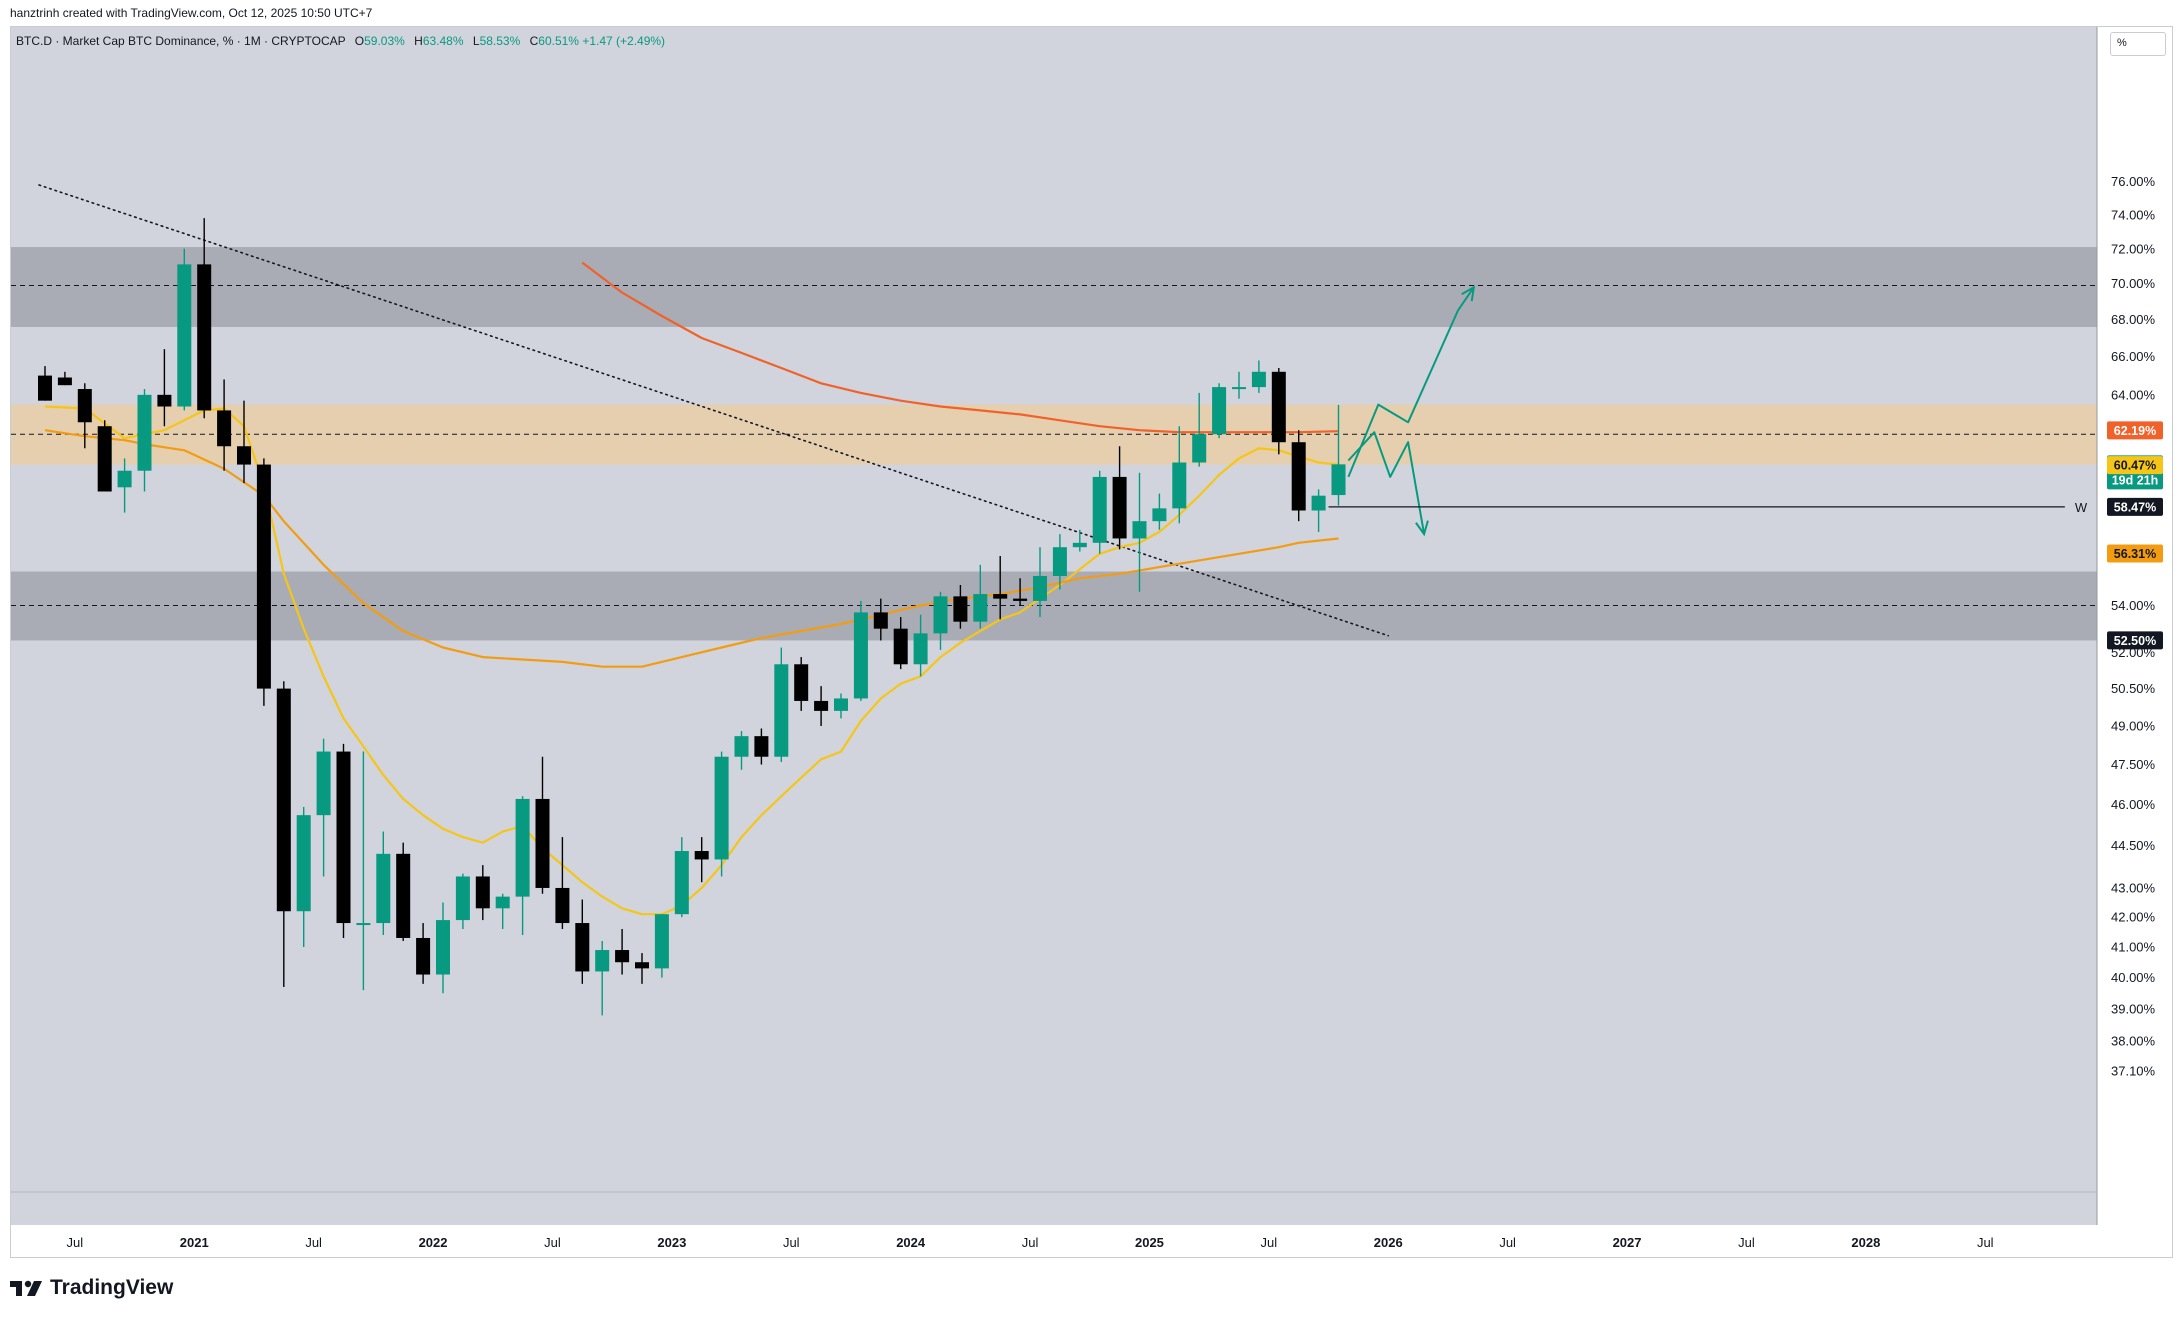 The image size is (2182, 1318). I want to click on projections, so click(1411, 411).